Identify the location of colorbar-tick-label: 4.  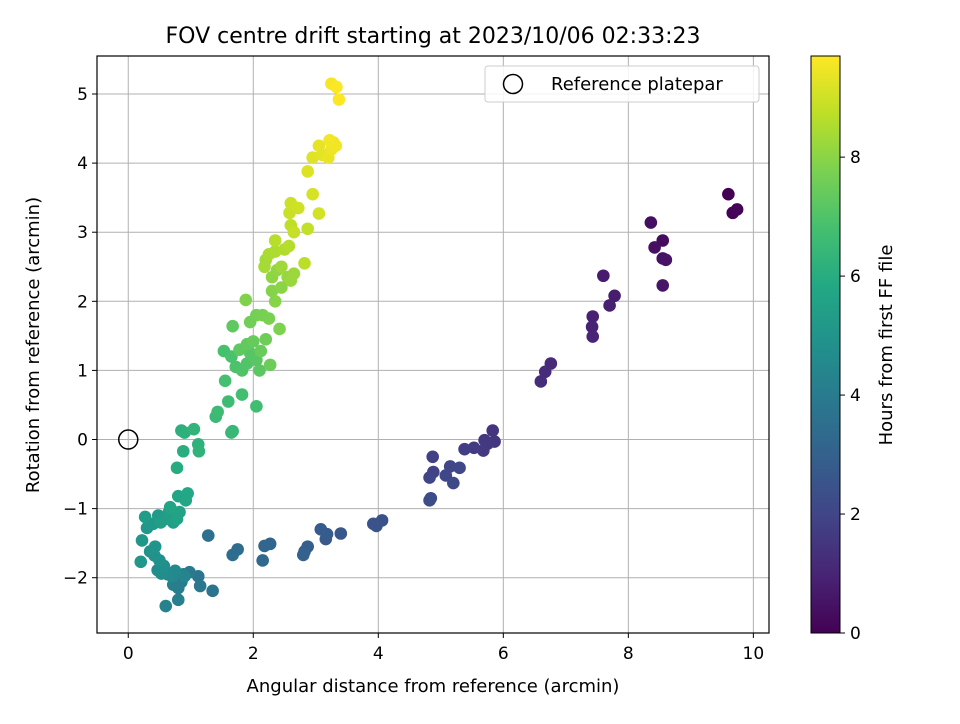
(855, 396).